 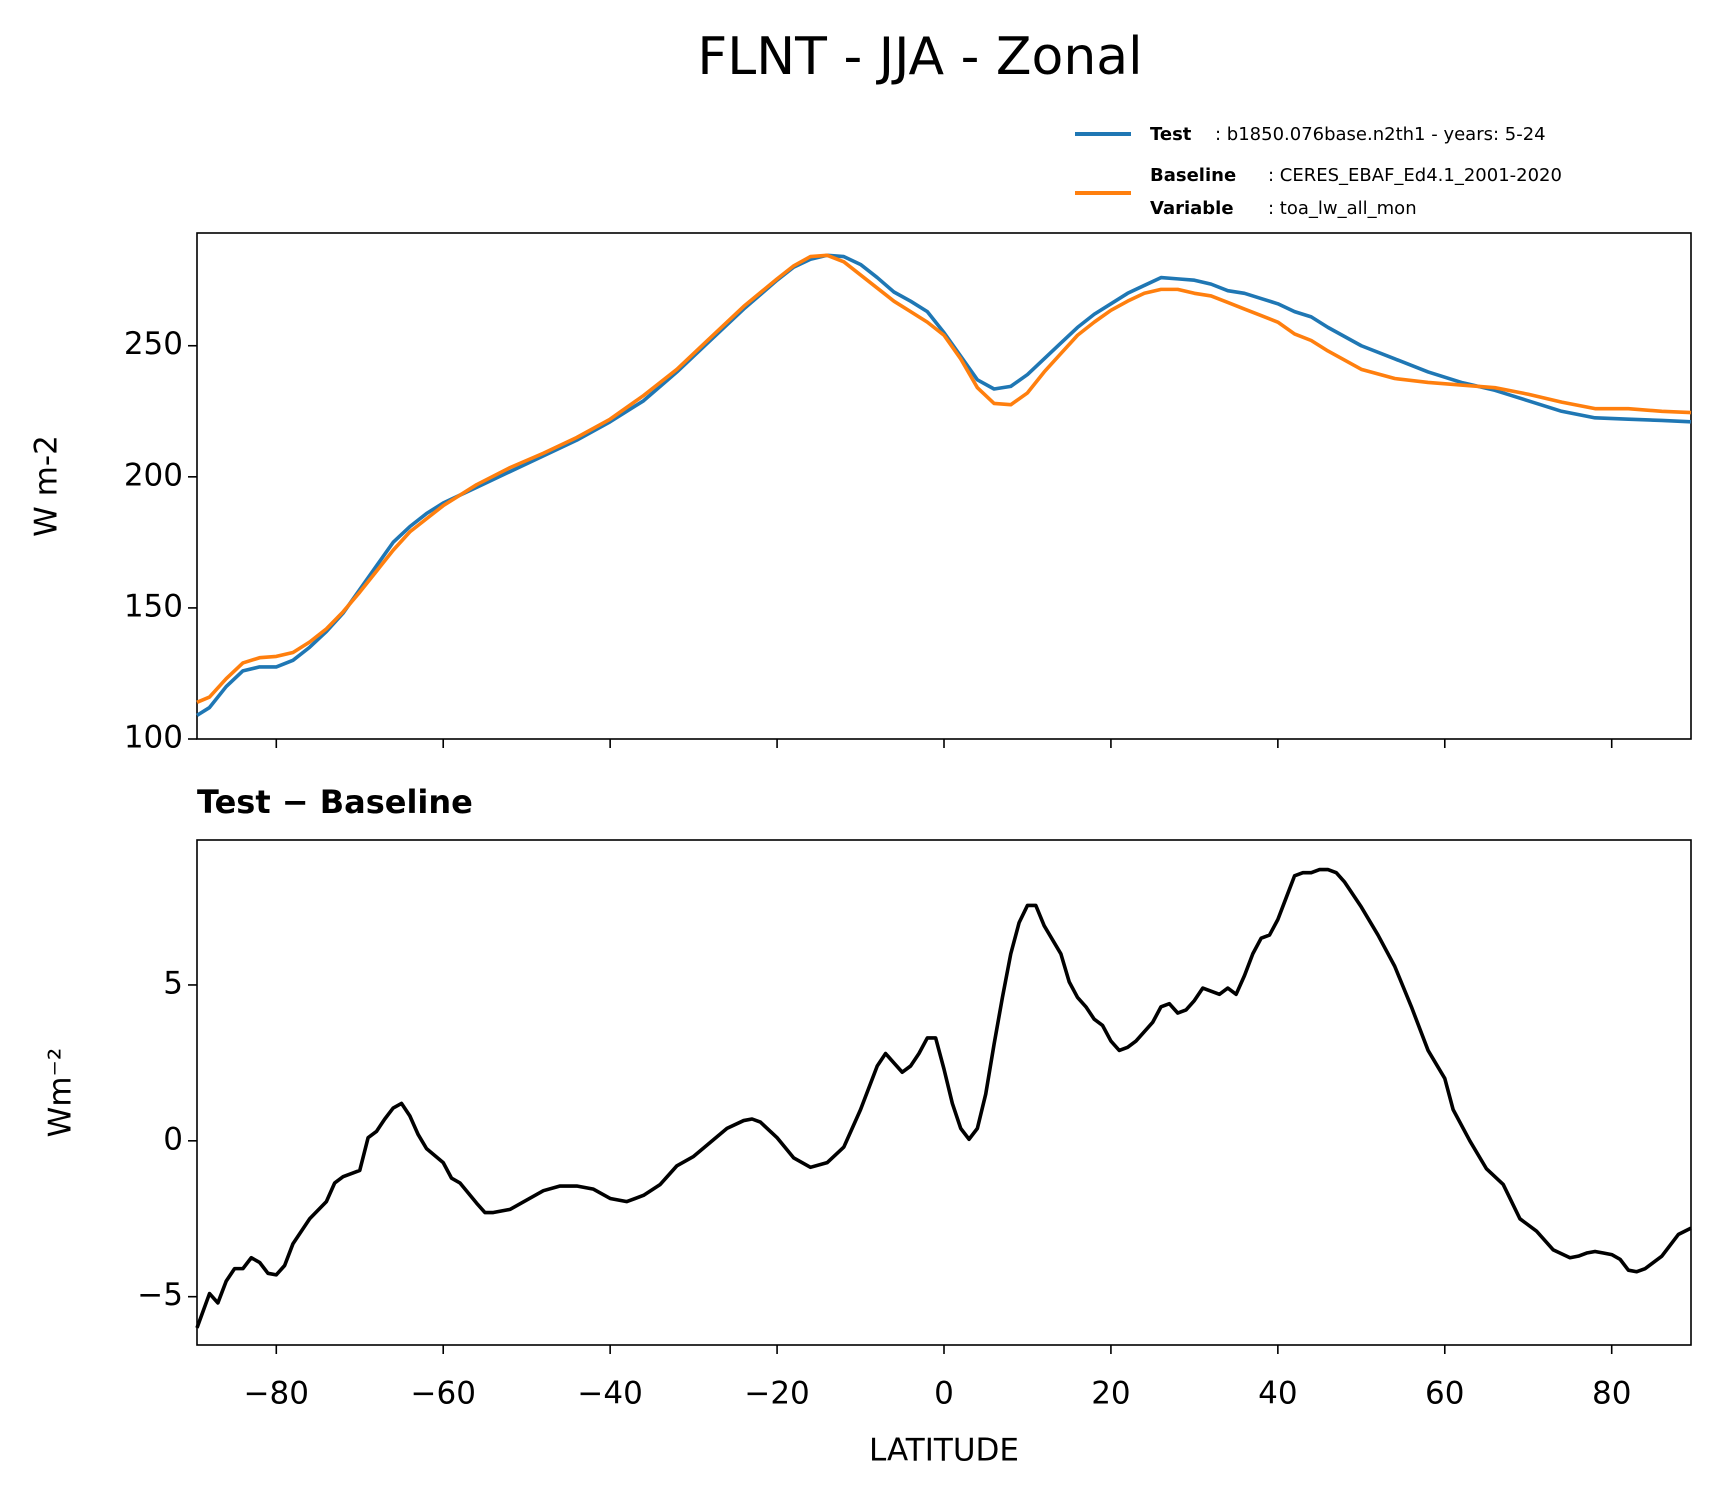 I want to click on y-axis-label: W m-2, so click(x=47, y=486).